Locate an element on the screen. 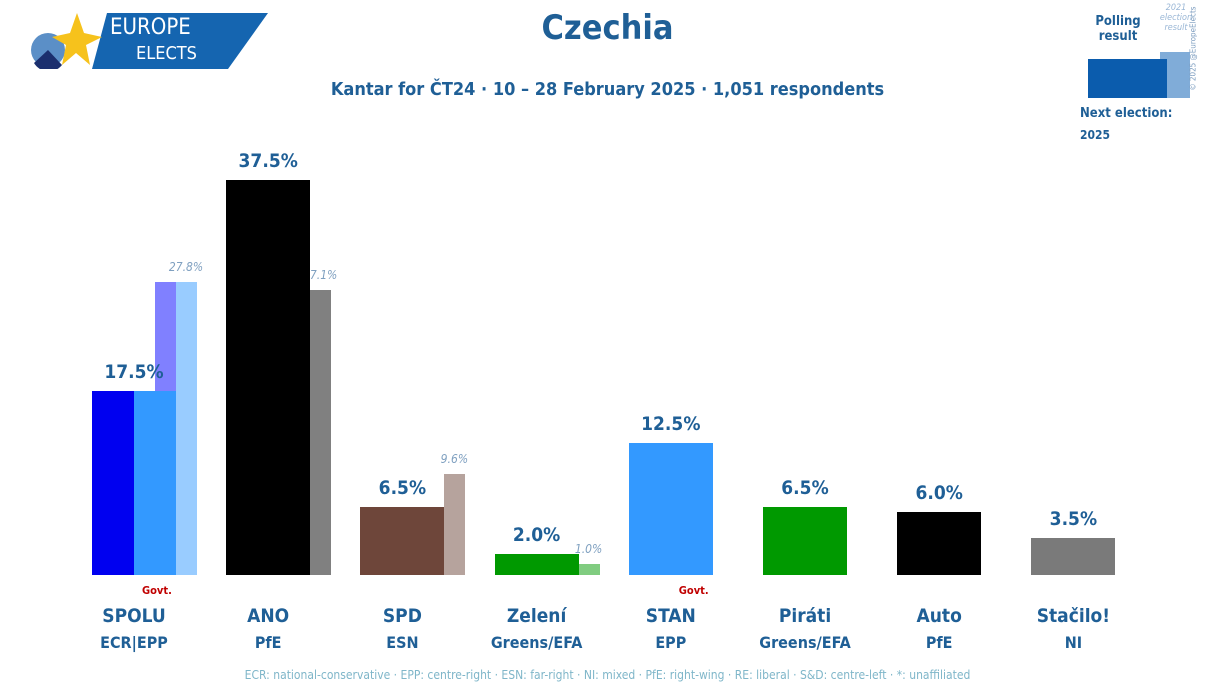 Image resolution: width=1215 pixels, height=700 pixels. logo-graphic is located at coordinates (149, 42).